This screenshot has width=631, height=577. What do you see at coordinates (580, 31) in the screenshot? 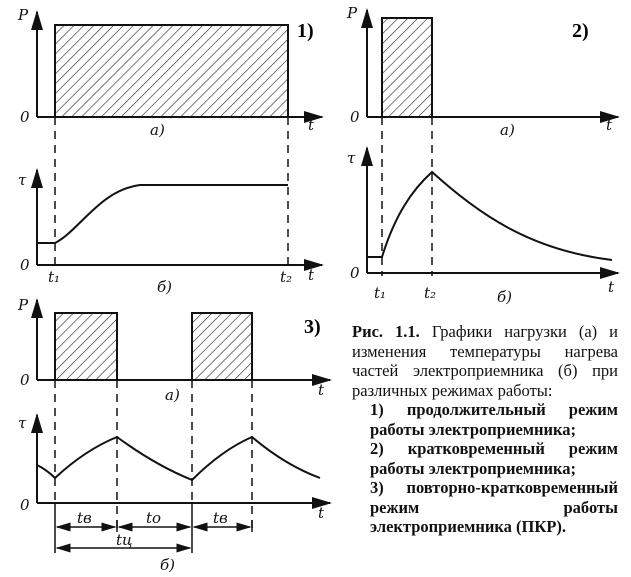
I see `panel-number-2: 2)` at bounding box center [580, 31].